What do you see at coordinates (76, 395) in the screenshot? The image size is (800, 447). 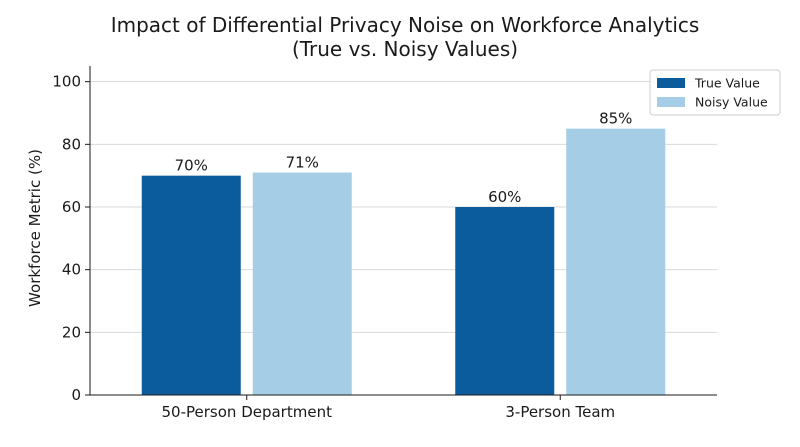 I see `y-tick-label: 0` at bounding box center [76, 395].